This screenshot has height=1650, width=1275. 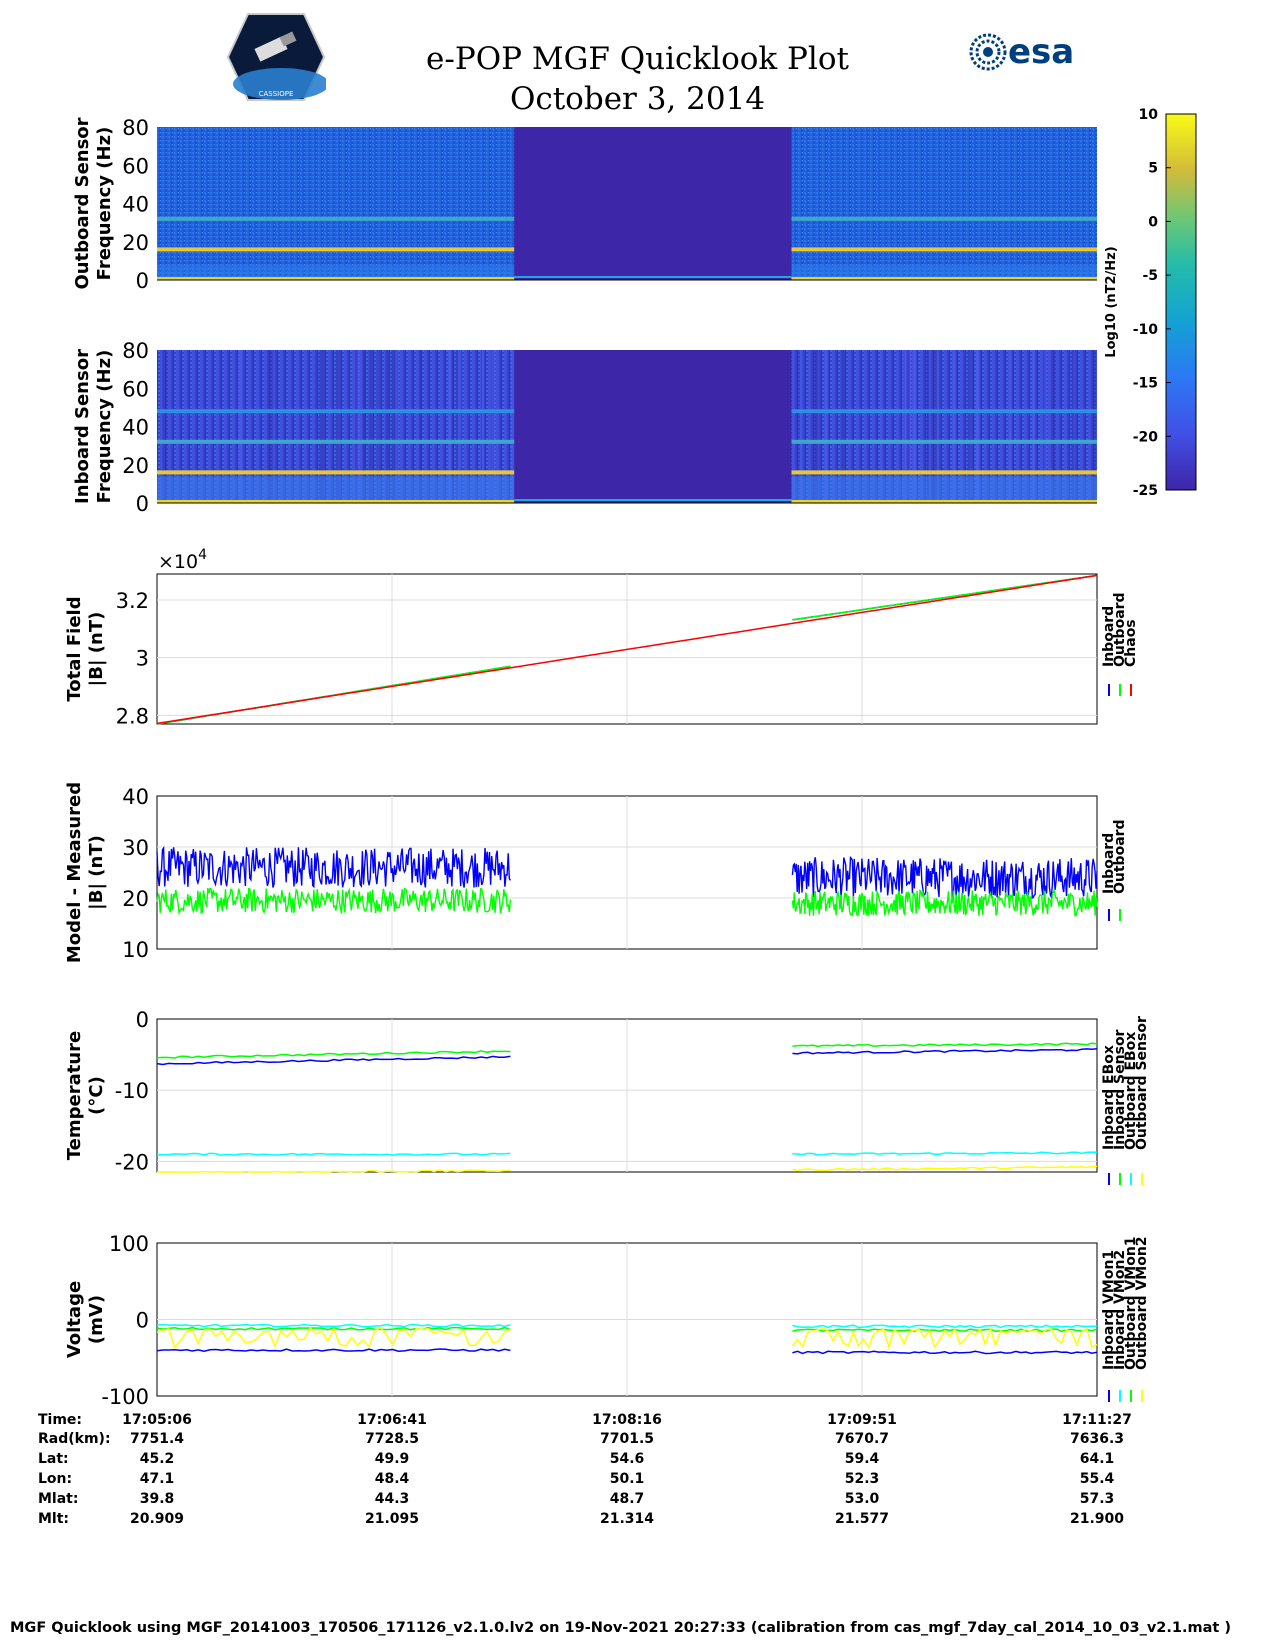 What do you see at coordinates (1145, 491) in the screenshot?
I see `colorbar-tick-label: -25` at bounding box center [1145, 491].